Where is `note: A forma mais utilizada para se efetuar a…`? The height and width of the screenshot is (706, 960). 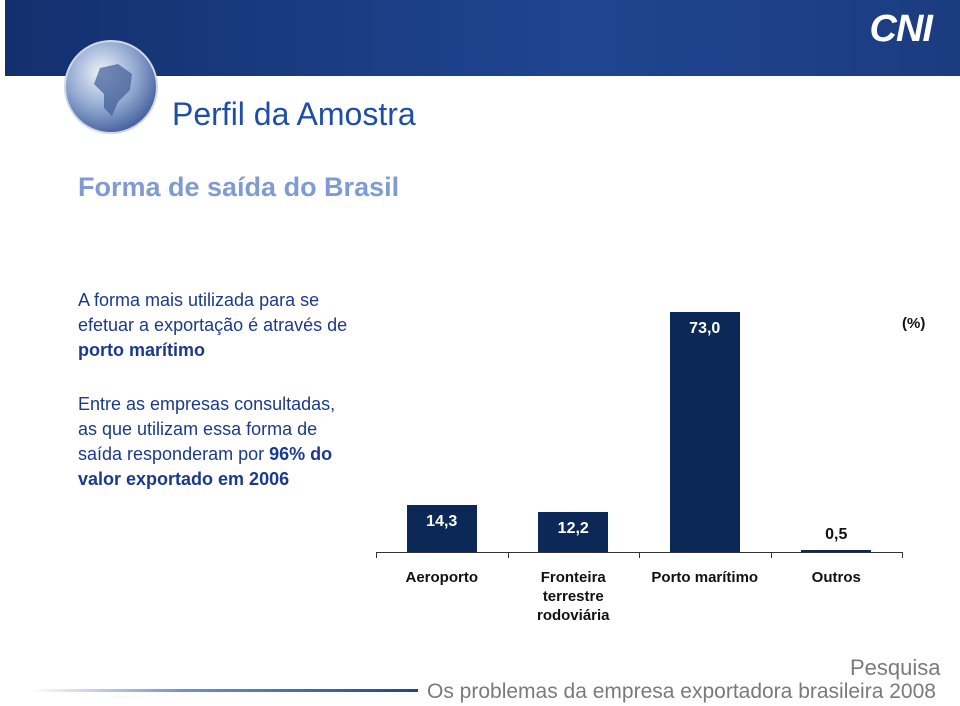 note: A forma mais utilizada para se efetuar a… is located at coordinates (215, 325).